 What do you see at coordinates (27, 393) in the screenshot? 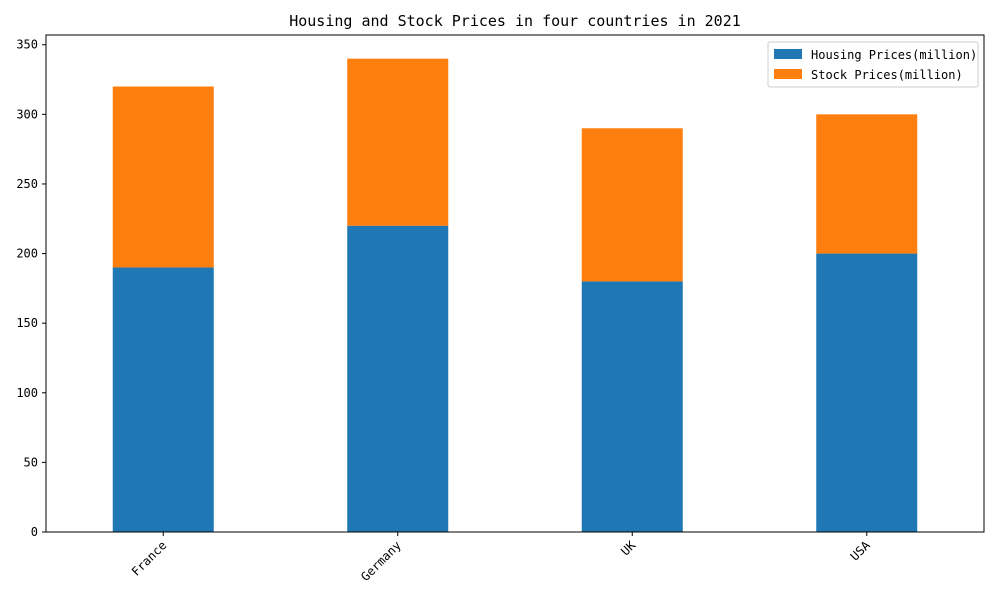
I see `y-tick-label: 100` at bounding box center [27, 393].